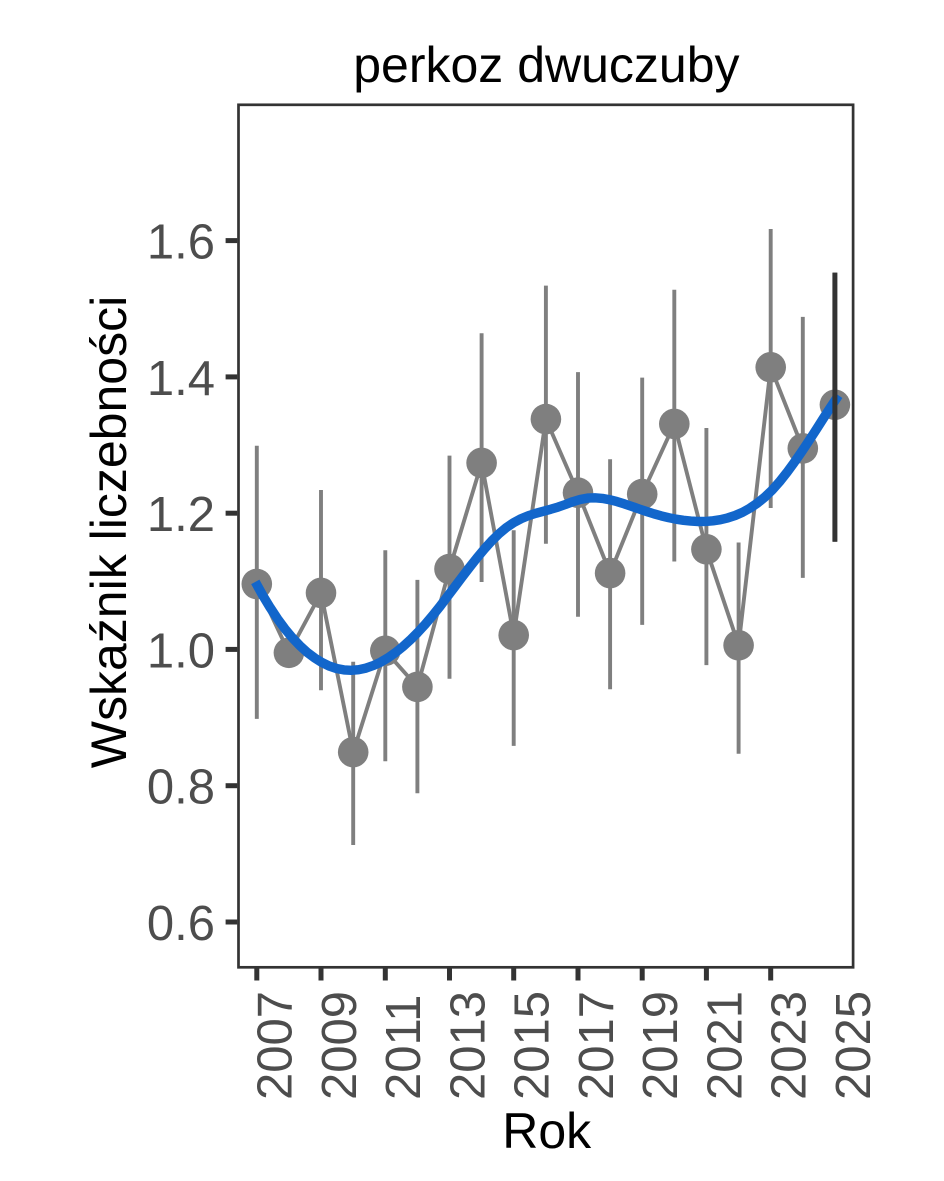 This screenshot has height=1181, width=944. What do you see at coordinates (533, 1045) in the screenshot?
I see `svg-text: 2015` at bounding box center [533, 1045].